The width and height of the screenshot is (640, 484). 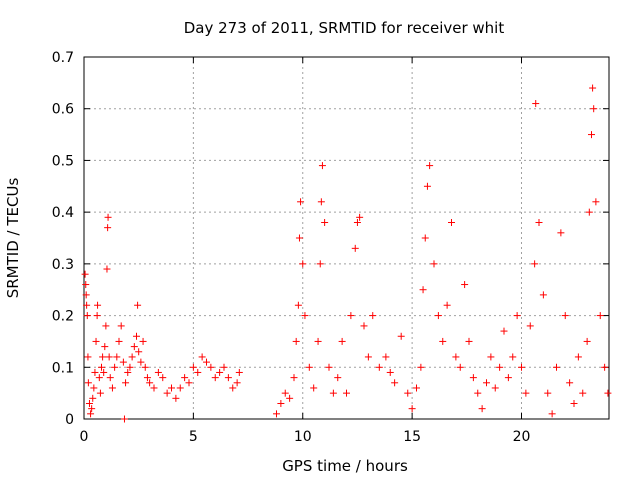 I want to click on y-tick-label: 0.1, so click(x=63, y=368).